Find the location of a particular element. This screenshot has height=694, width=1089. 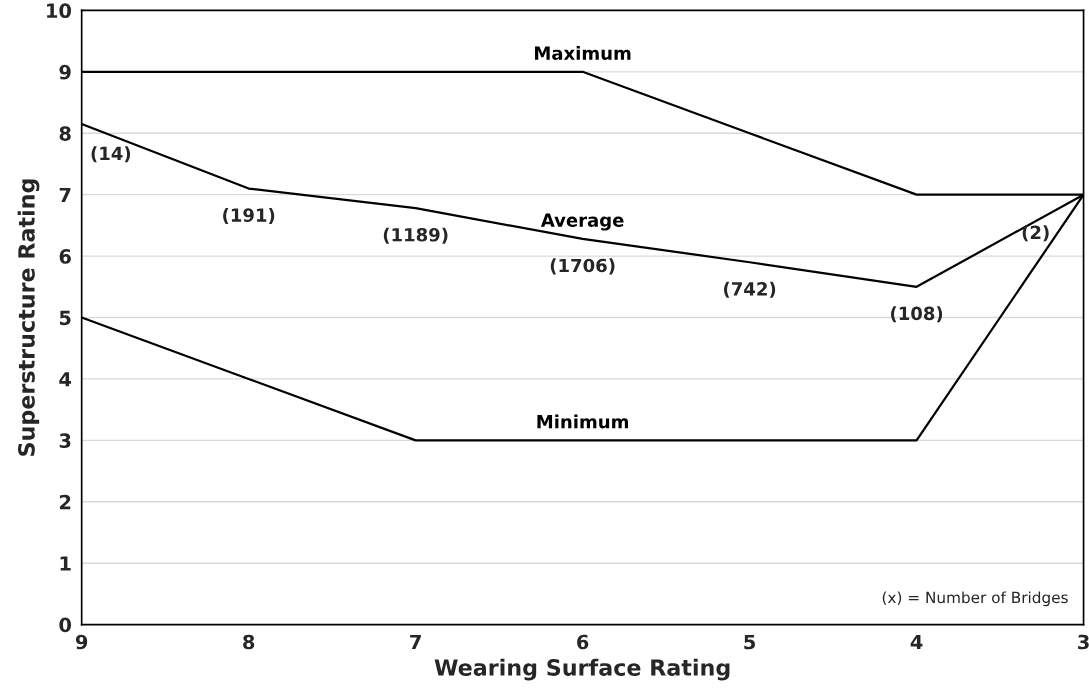

x-tick-label: 5 is located at coordinates (749, 642).